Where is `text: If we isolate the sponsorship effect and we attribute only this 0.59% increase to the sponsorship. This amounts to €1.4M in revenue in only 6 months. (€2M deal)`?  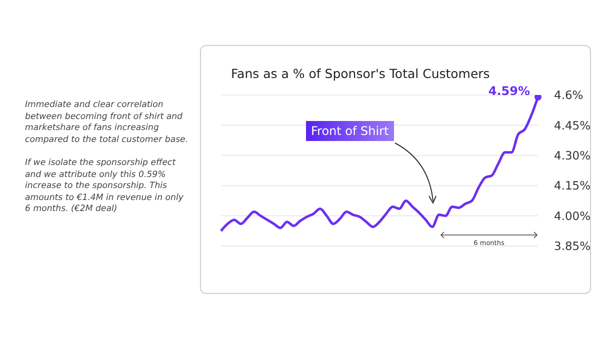 text: If we isolate the sponsorship effect and we attribute only this 0.59% increase to the sponsorship. This amounts to €1.4M in revenue in only 6 months. (€2M deal) is located at coordinates (104, 187).